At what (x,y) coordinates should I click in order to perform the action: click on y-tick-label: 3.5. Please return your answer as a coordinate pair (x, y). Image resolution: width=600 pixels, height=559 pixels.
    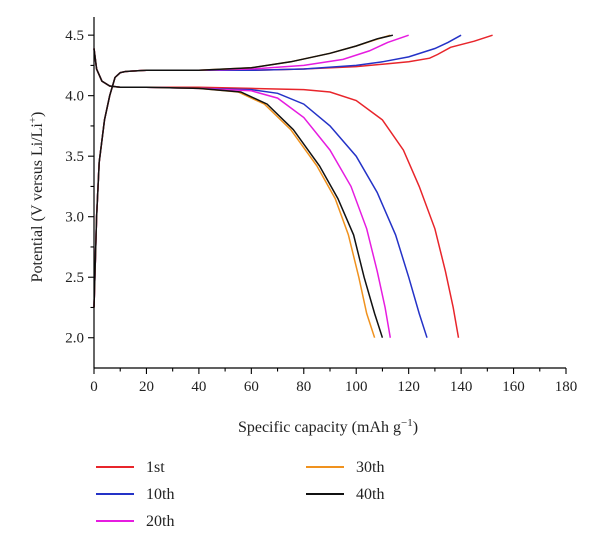
    Looking at the image, I should click on (74, 157).